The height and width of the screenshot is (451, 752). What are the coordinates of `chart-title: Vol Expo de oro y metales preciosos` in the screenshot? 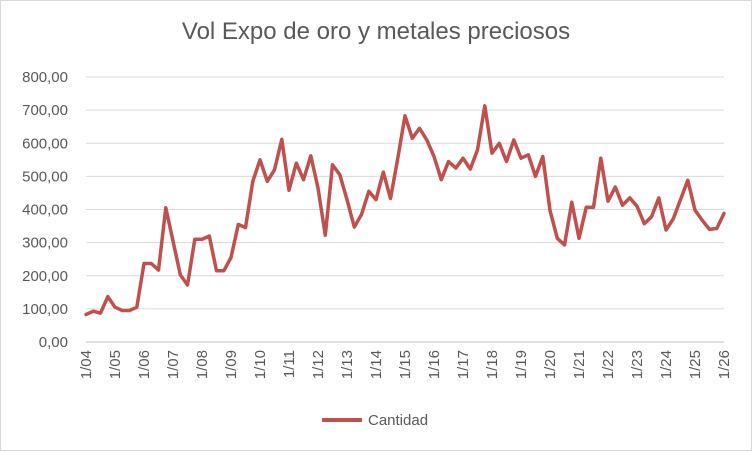 It's located at (376, 31).